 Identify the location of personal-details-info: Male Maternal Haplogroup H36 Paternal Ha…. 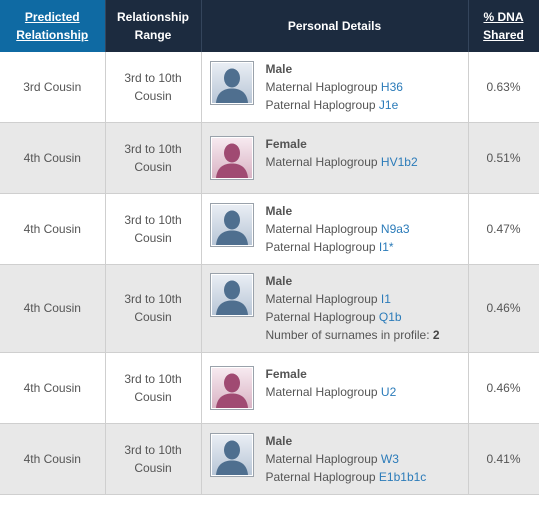
(334, 87).